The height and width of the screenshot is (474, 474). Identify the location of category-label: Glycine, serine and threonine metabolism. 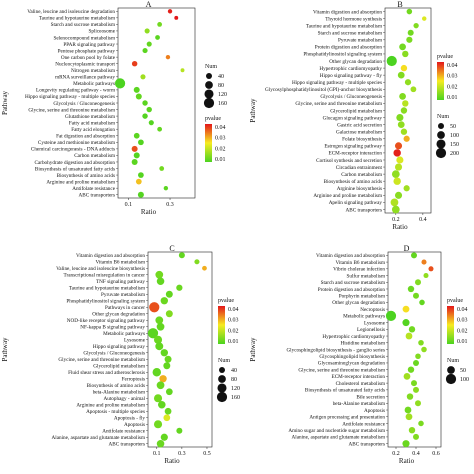
(101, 360).